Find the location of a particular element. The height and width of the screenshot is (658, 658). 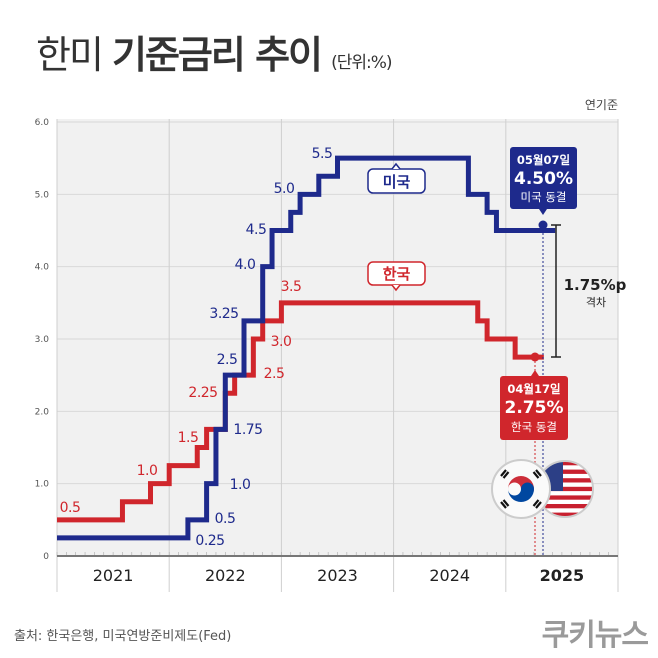

korea-value-label: 0.5 is located at coordinates (70, 508).